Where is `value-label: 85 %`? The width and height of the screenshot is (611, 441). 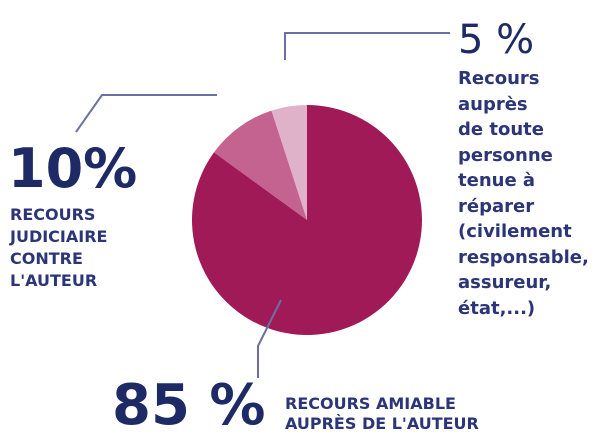
value-label: 85 % is located at coordinates (189, 405).